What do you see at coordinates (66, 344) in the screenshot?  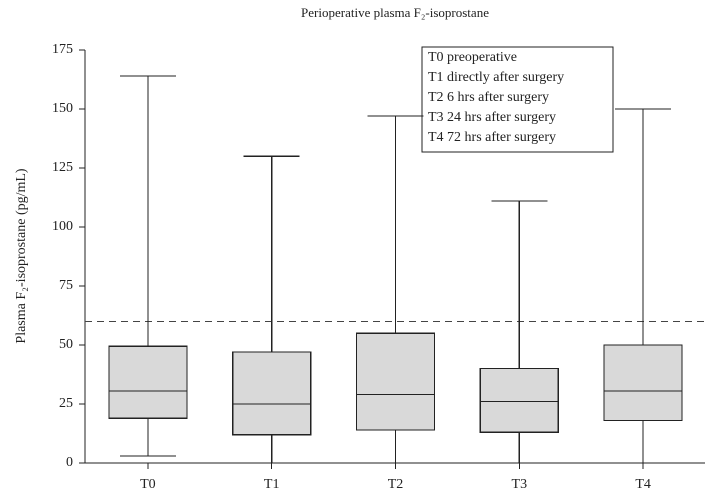 I see `y-tick-label: 50` at bounding box center [66, 344].